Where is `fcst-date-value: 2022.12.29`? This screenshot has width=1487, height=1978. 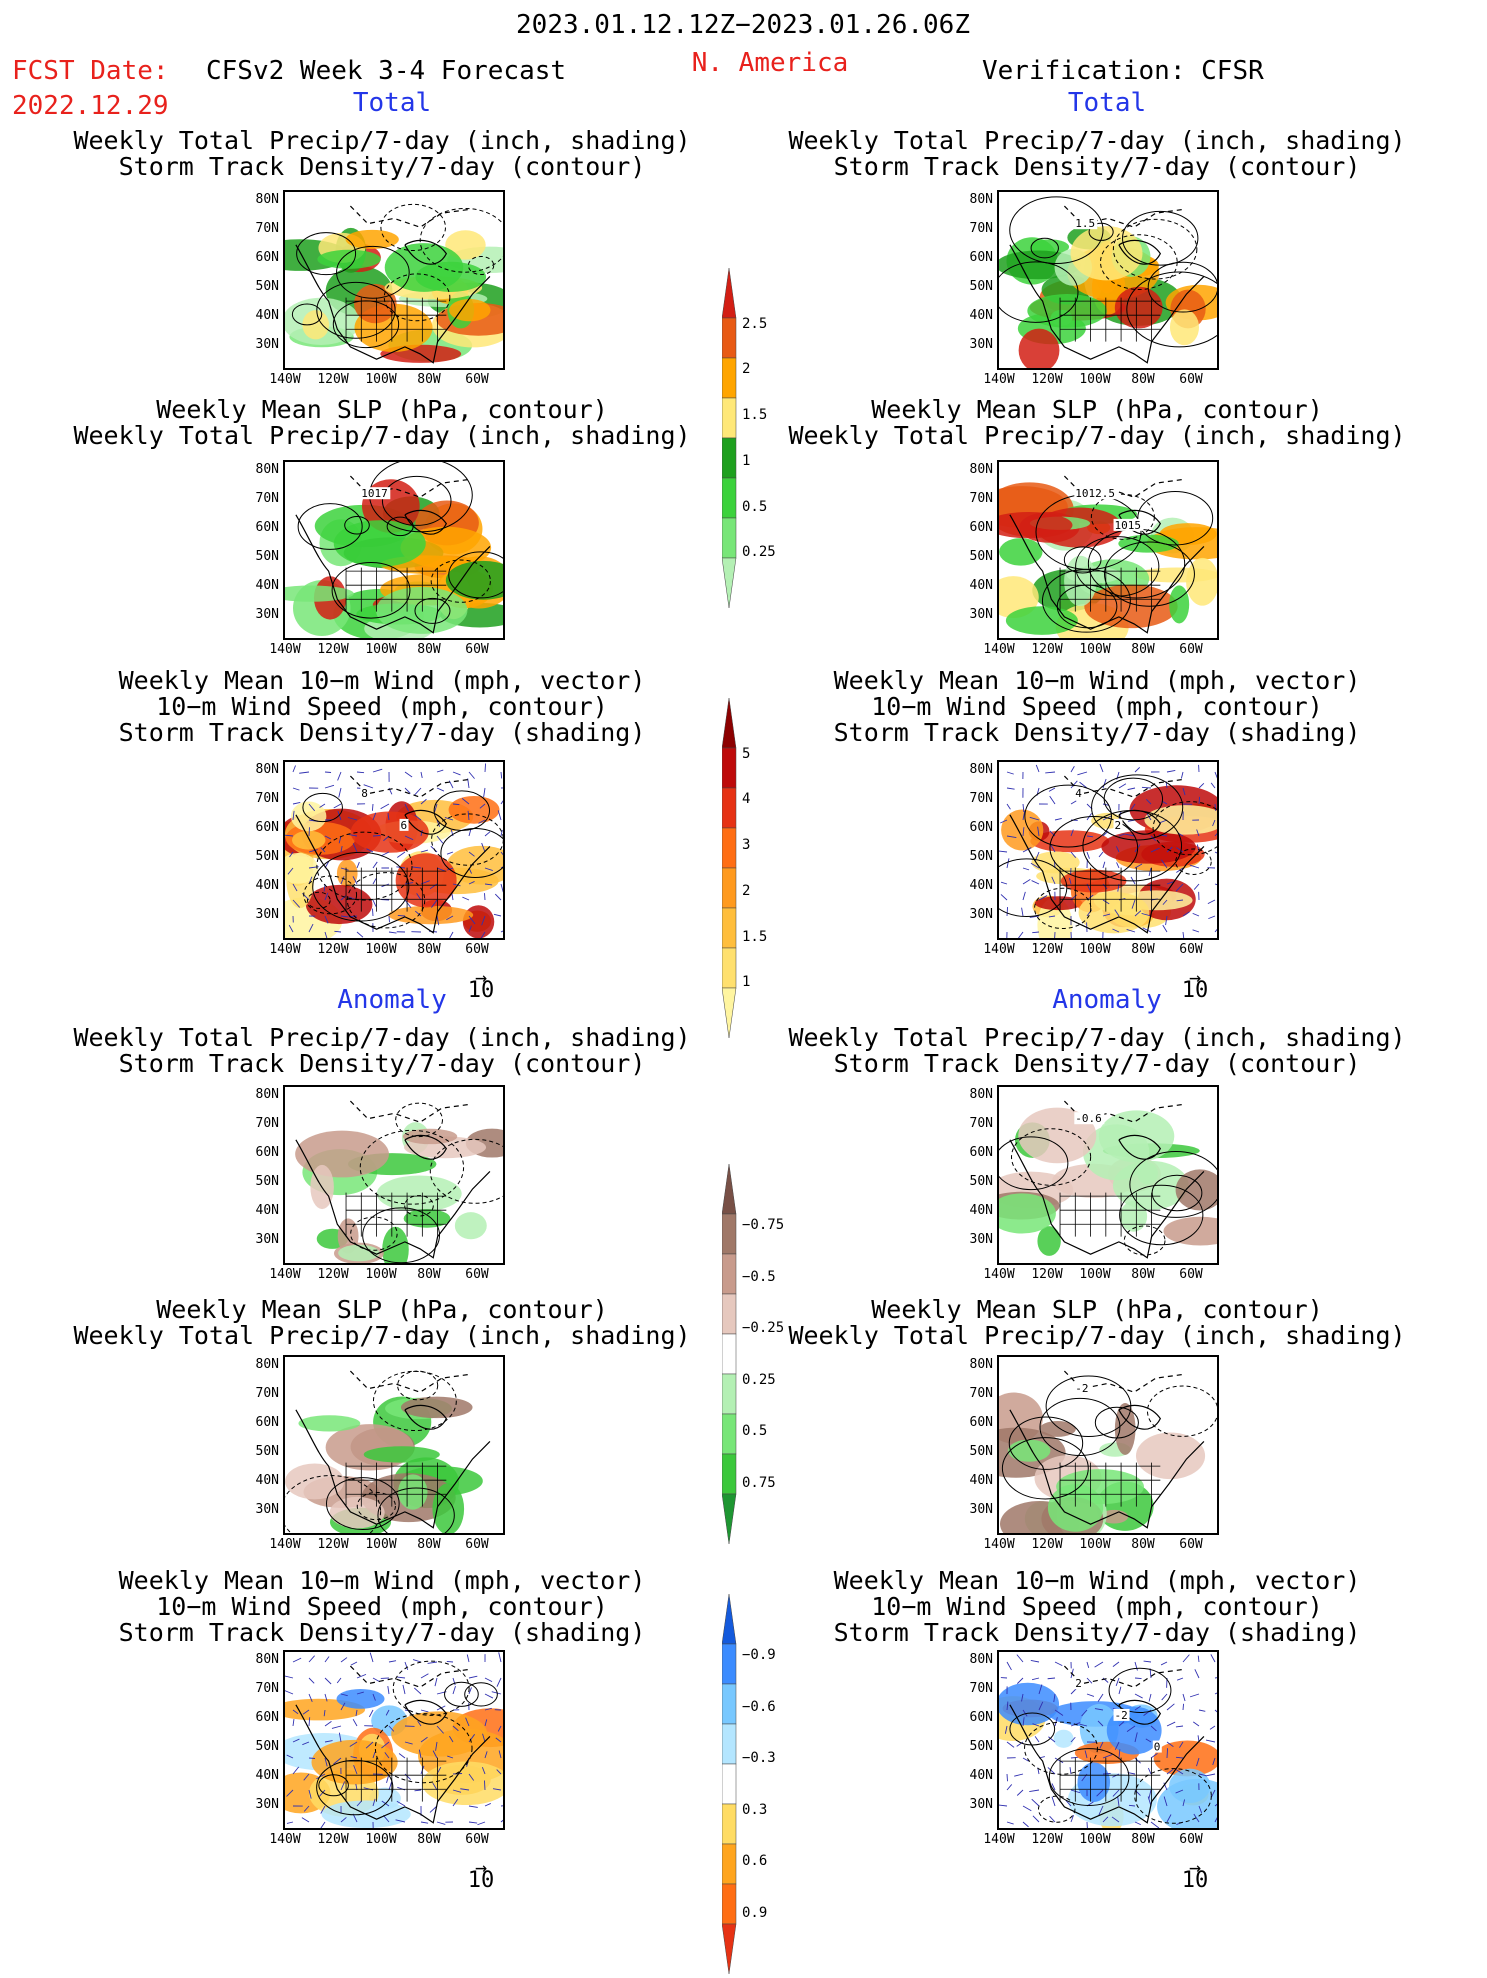
fcst-date-value: 2022.12.29 is located at coordinates (90, 106).